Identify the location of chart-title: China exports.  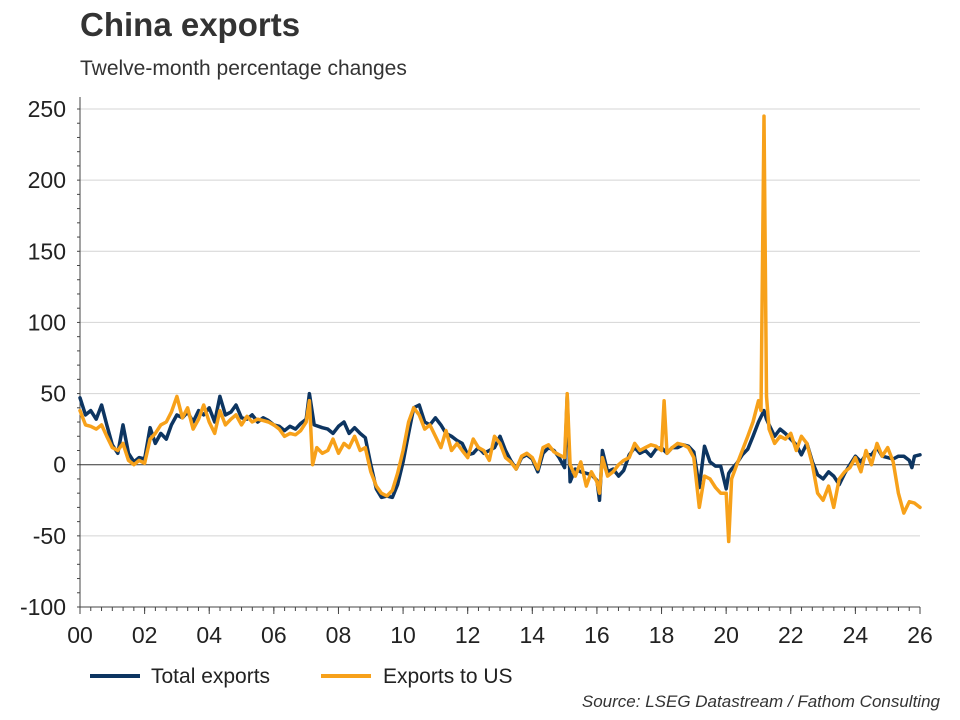
(190, 24).